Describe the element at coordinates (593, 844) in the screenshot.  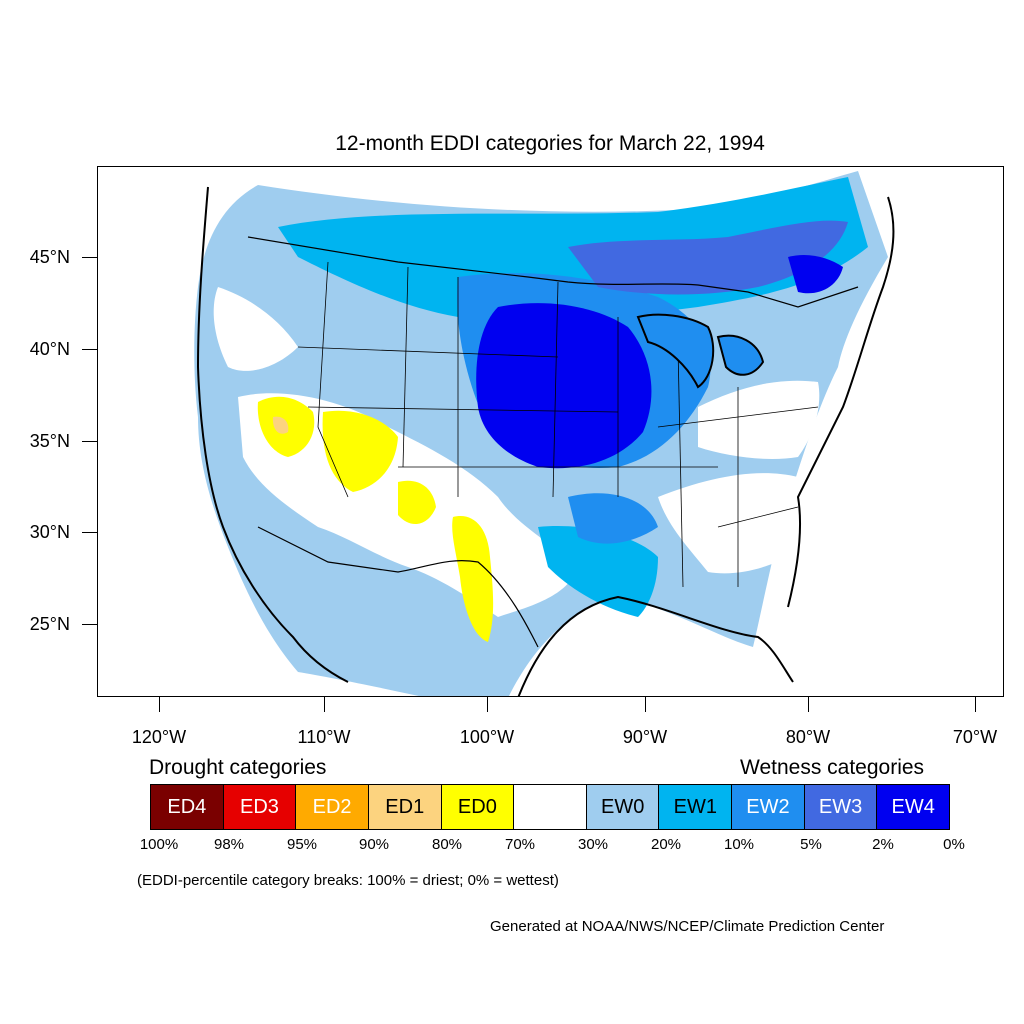
I see `percentile-break-label: 30%` at that location.